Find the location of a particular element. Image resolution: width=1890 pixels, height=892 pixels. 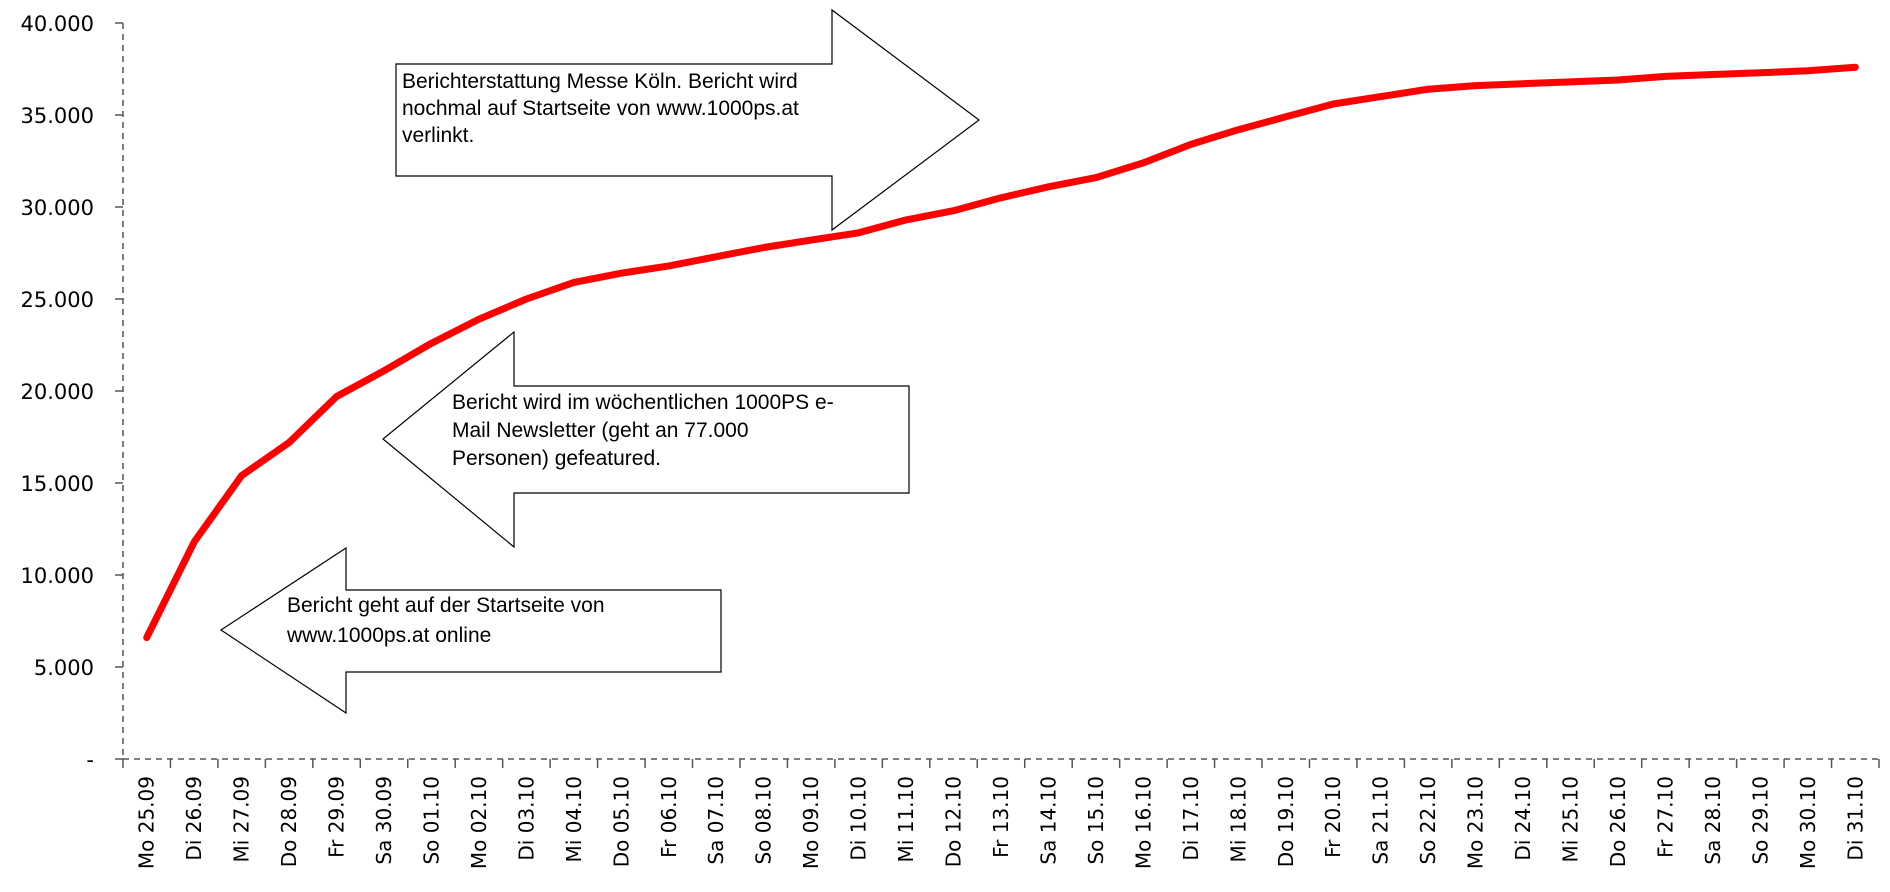

x-tick-label: So 29.10 is located at coordinates (1760, 820).